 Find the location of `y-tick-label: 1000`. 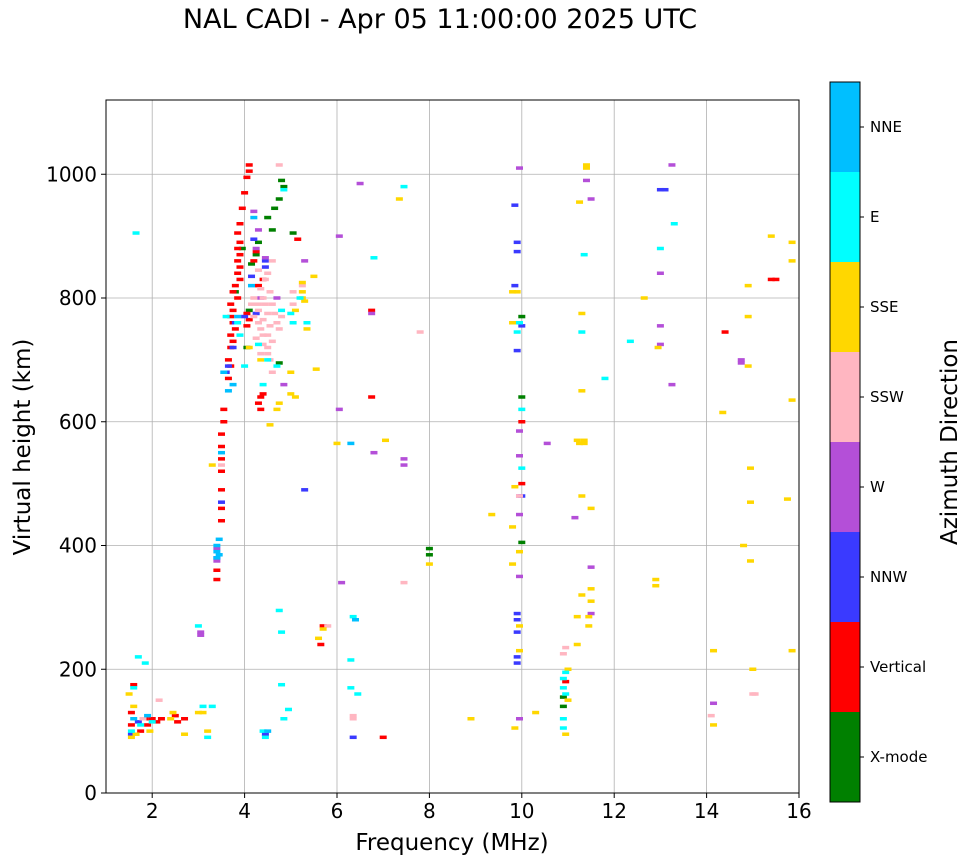

y-tick-label: 1000 is located at coordinates (71, 174).